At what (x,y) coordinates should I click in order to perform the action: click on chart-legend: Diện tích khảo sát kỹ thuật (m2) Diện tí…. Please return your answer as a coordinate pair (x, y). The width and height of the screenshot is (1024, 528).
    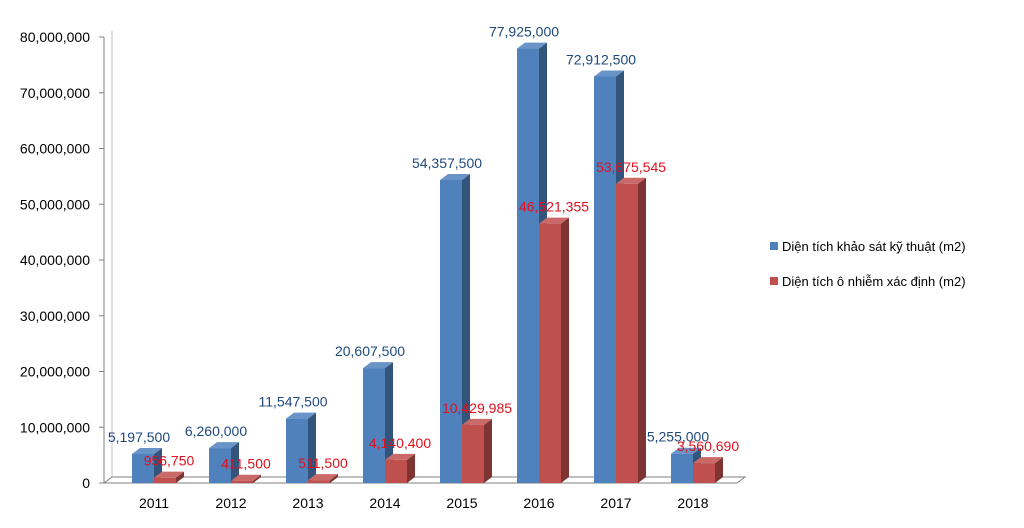
    Looking at the image, I should click on (868, 264).